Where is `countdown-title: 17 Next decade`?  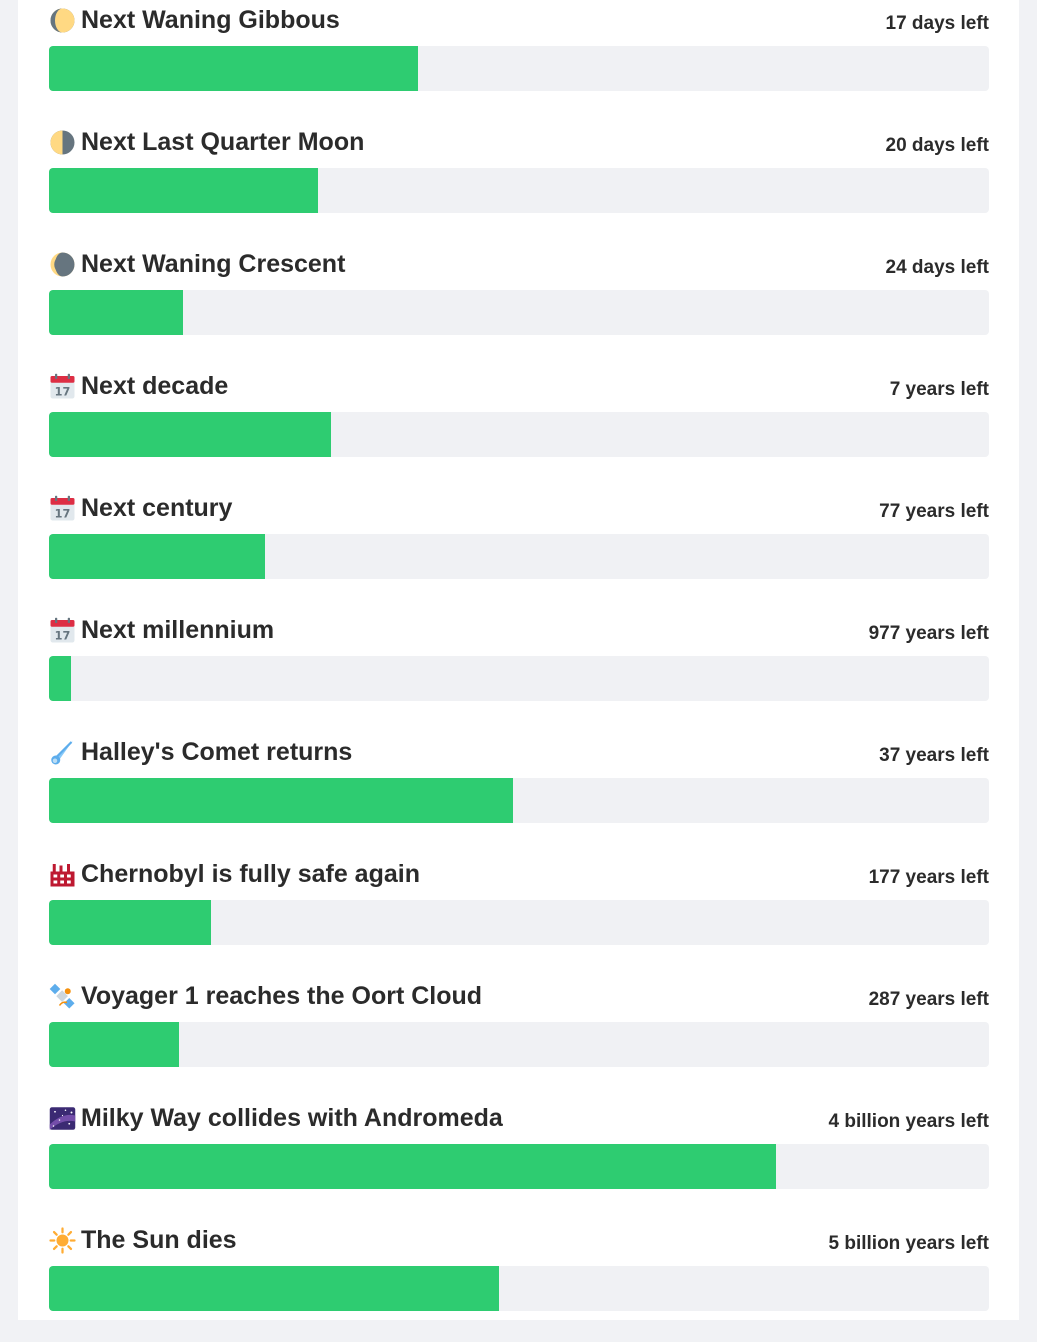 countdown-title: 17 Next decade is located at coordinates (138, 386).